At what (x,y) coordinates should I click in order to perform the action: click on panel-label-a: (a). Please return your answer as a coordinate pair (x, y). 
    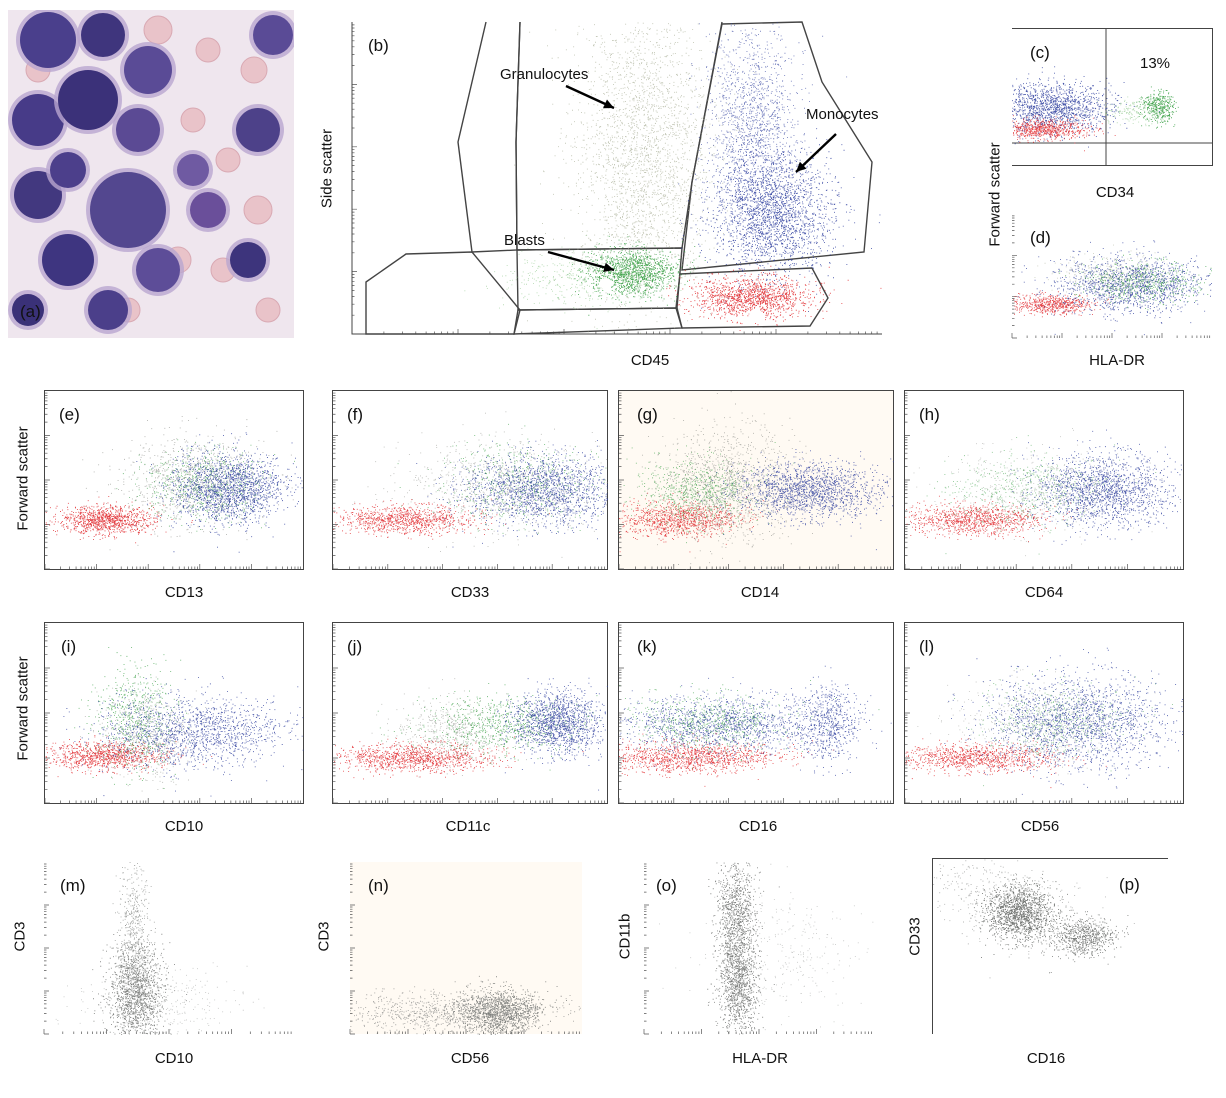
    Looking at the image, I should click on (30, 311).